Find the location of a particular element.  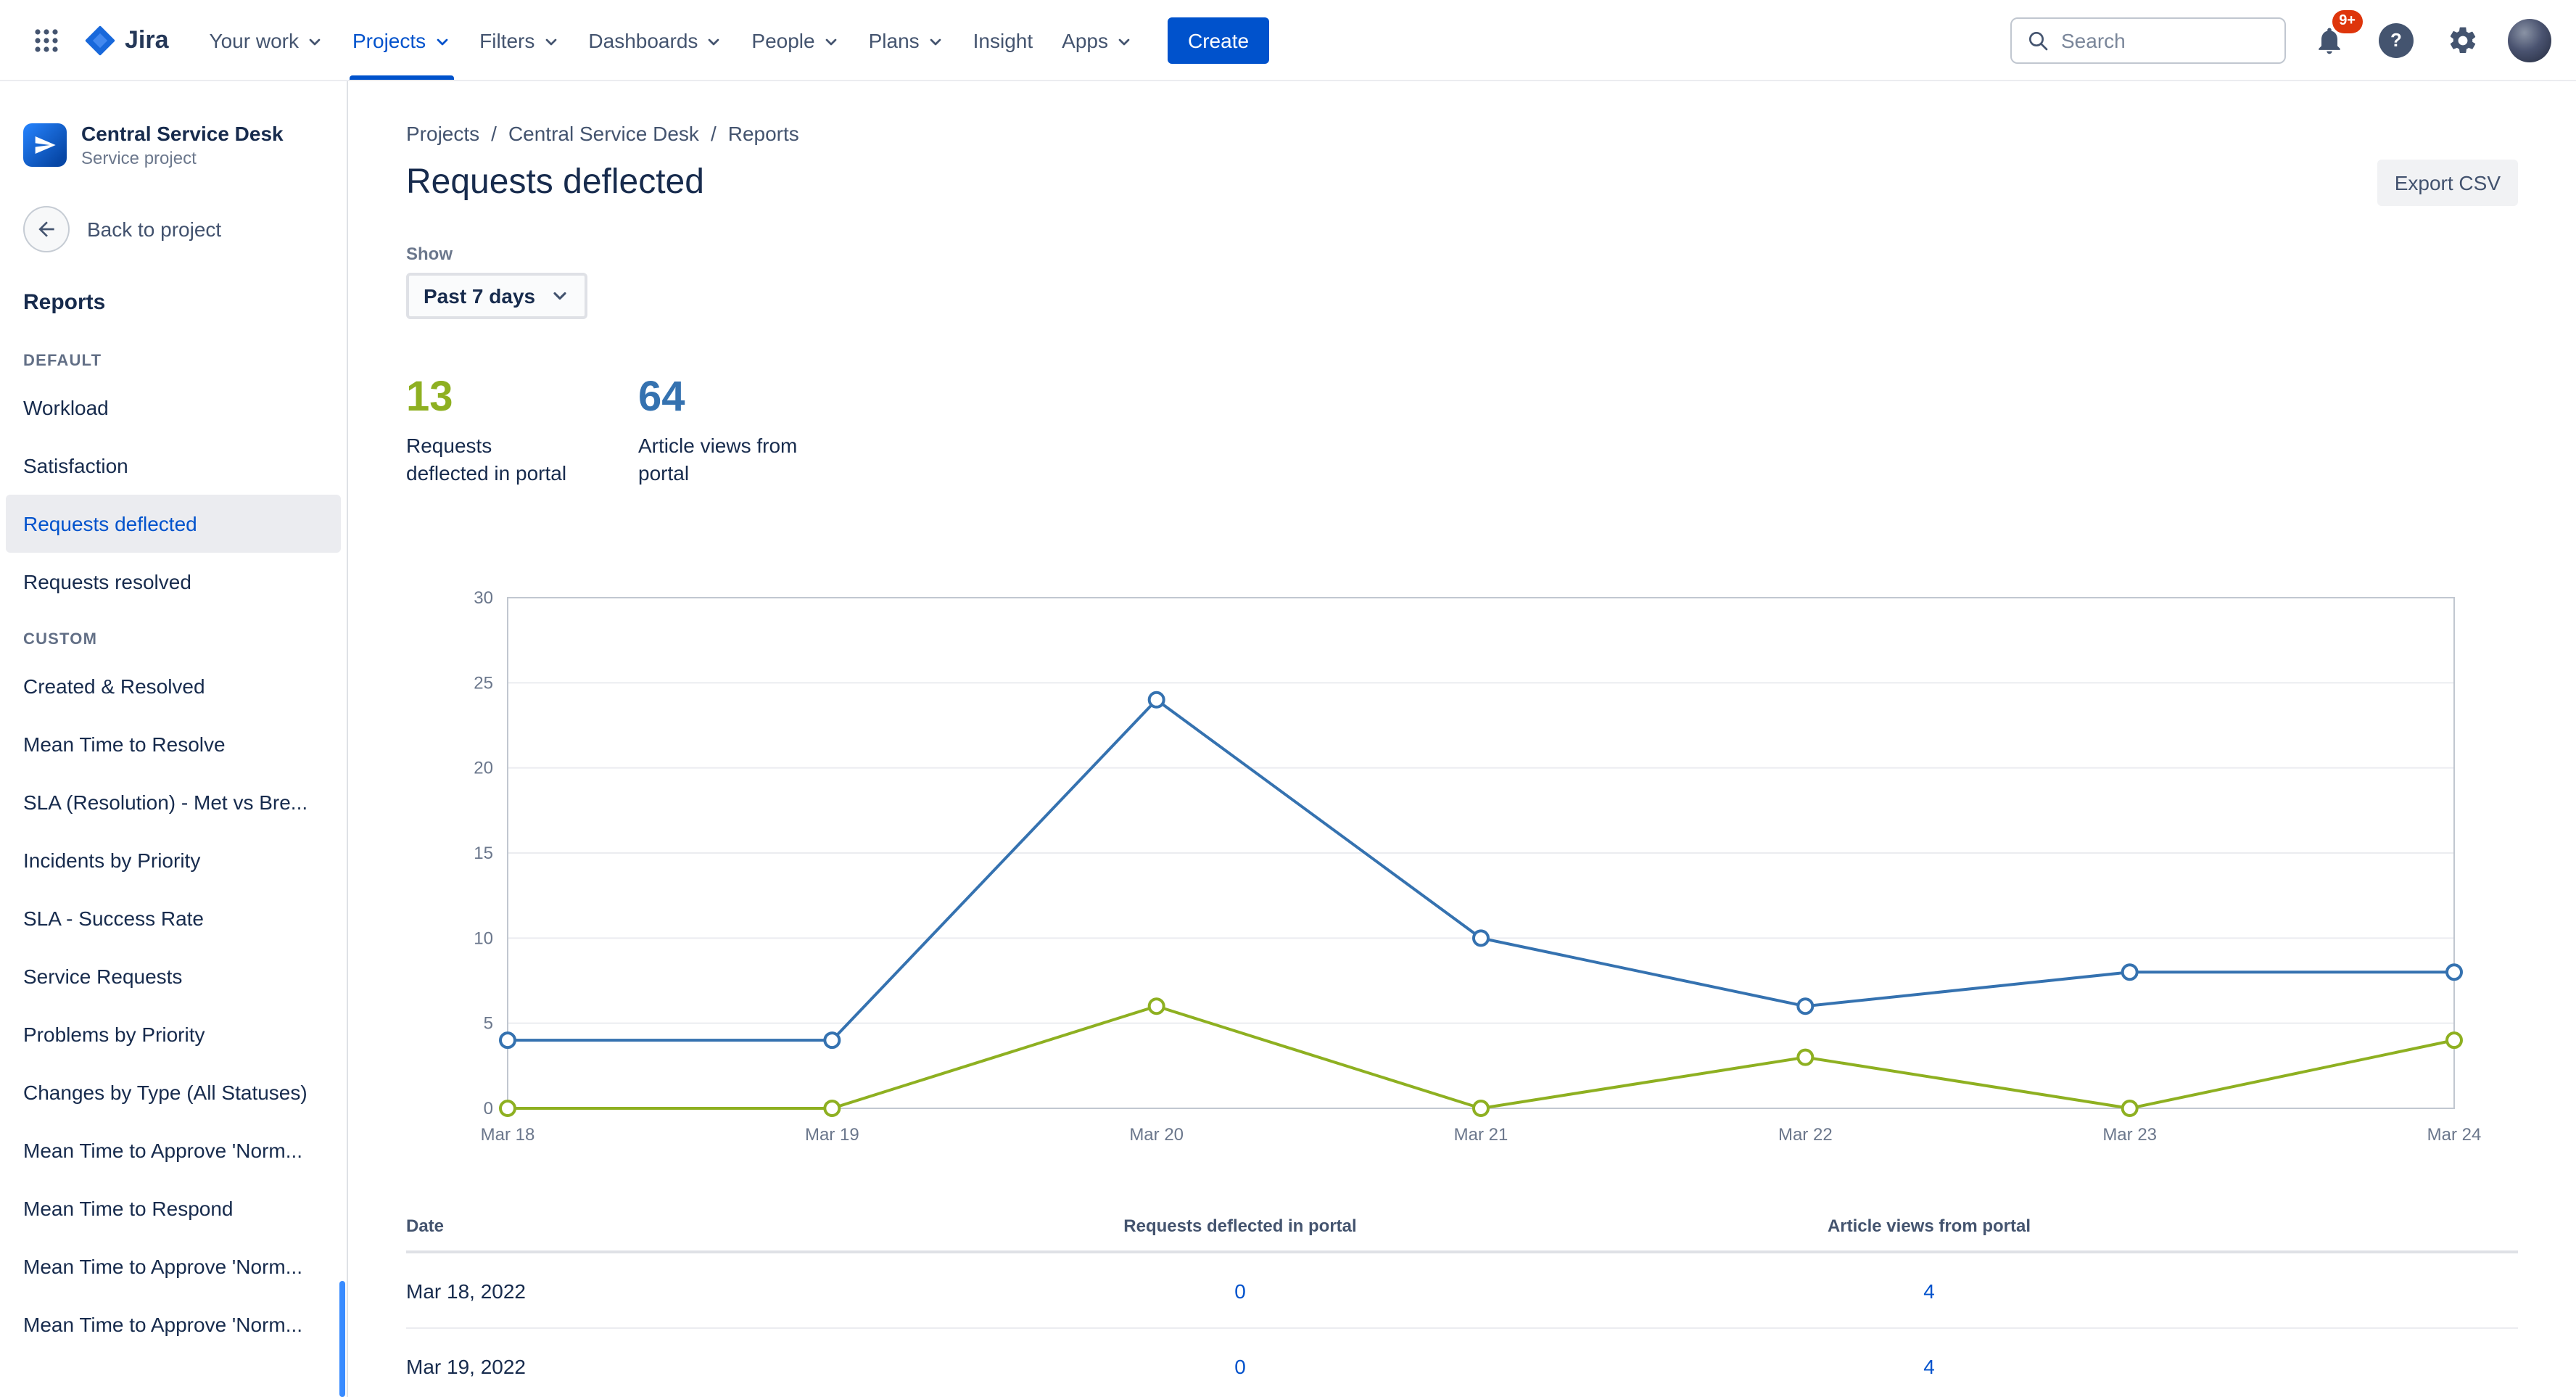

arrow-left-icon is located at coordinates (46, 229).